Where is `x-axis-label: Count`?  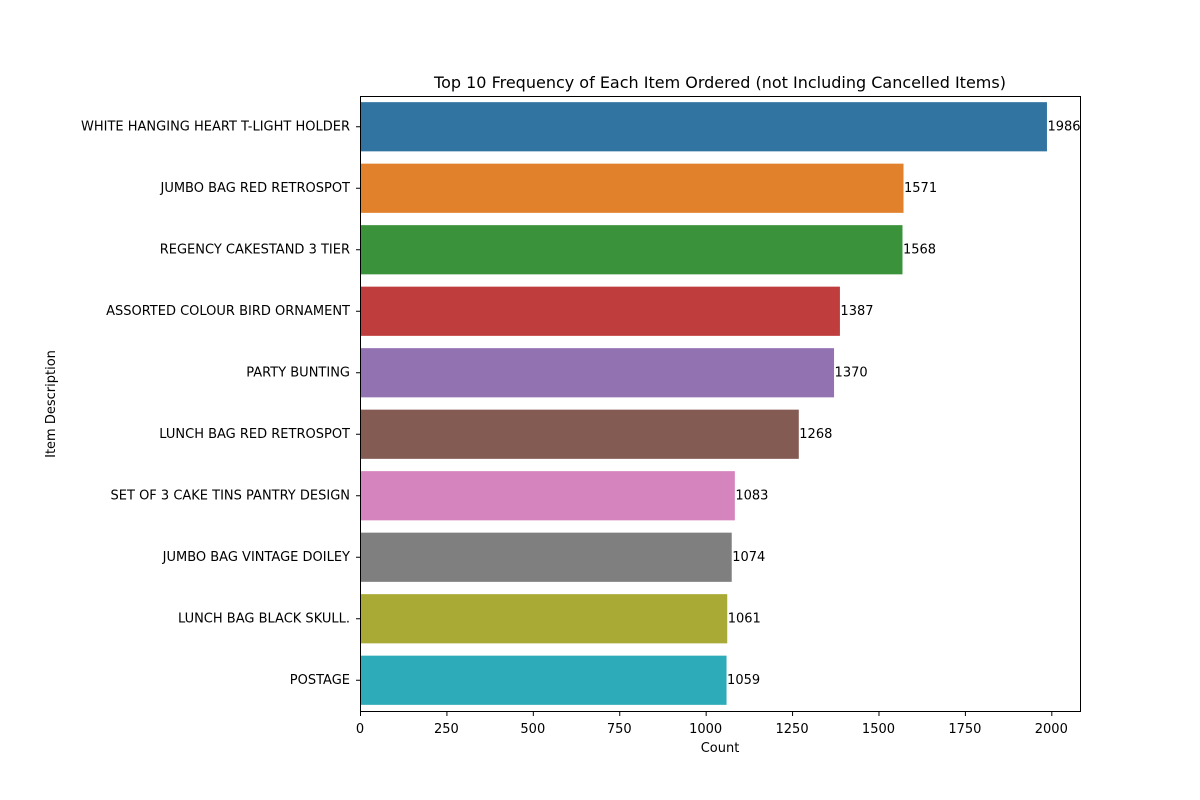
x-axis-label: Count is located at coordinates (720, 748).